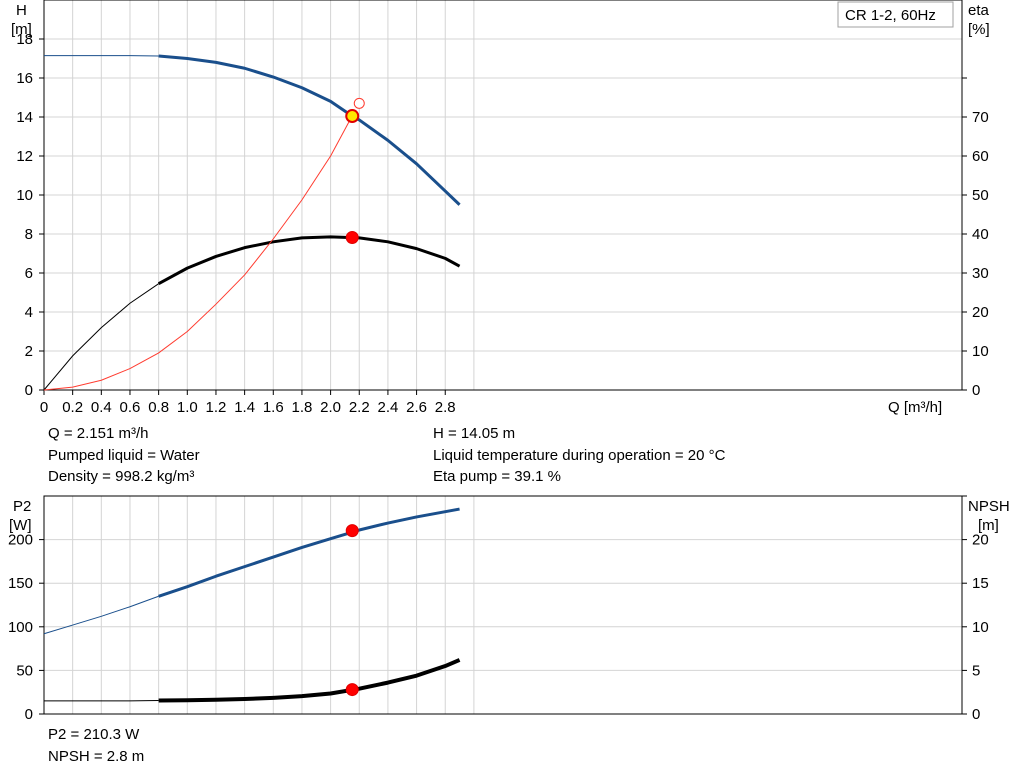 The width and height of the screenshot is (1024, 781). Describe the element at coordinates (980, 273) in the screenshot. I see `top-right-tick-label: 30` at that location.